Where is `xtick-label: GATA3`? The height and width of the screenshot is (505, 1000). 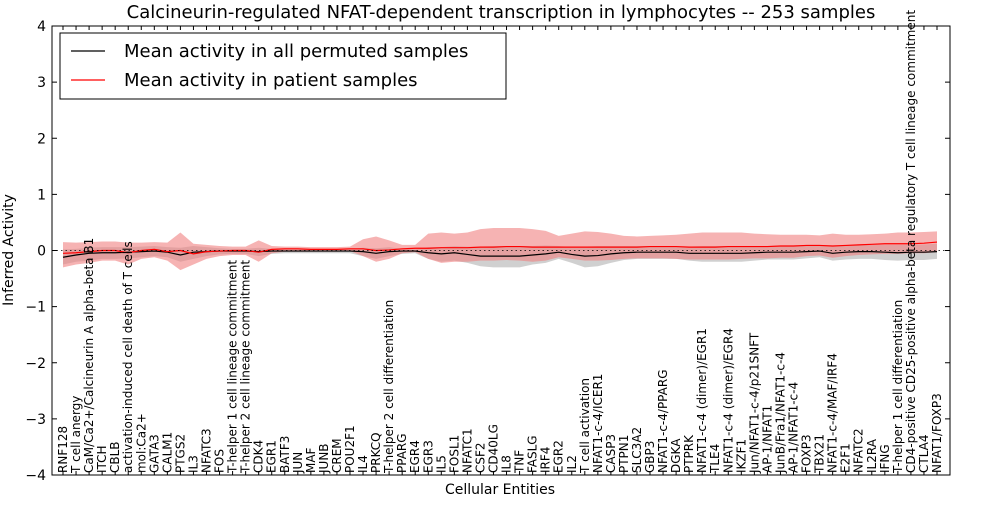
xtick-label: GATA3 is located at coordinates (154, 453).